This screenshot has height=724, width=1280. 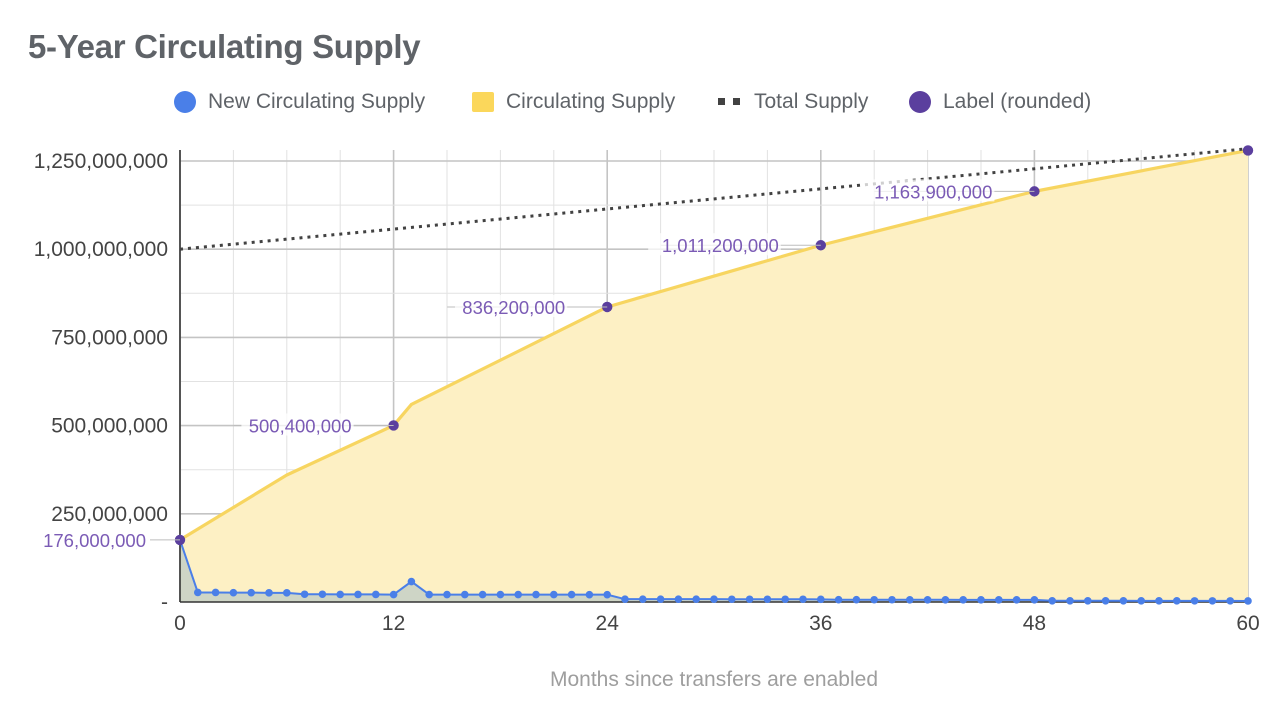 I want to click on y-tick-label: 1,250,000,000, so click(x=101, y=161).